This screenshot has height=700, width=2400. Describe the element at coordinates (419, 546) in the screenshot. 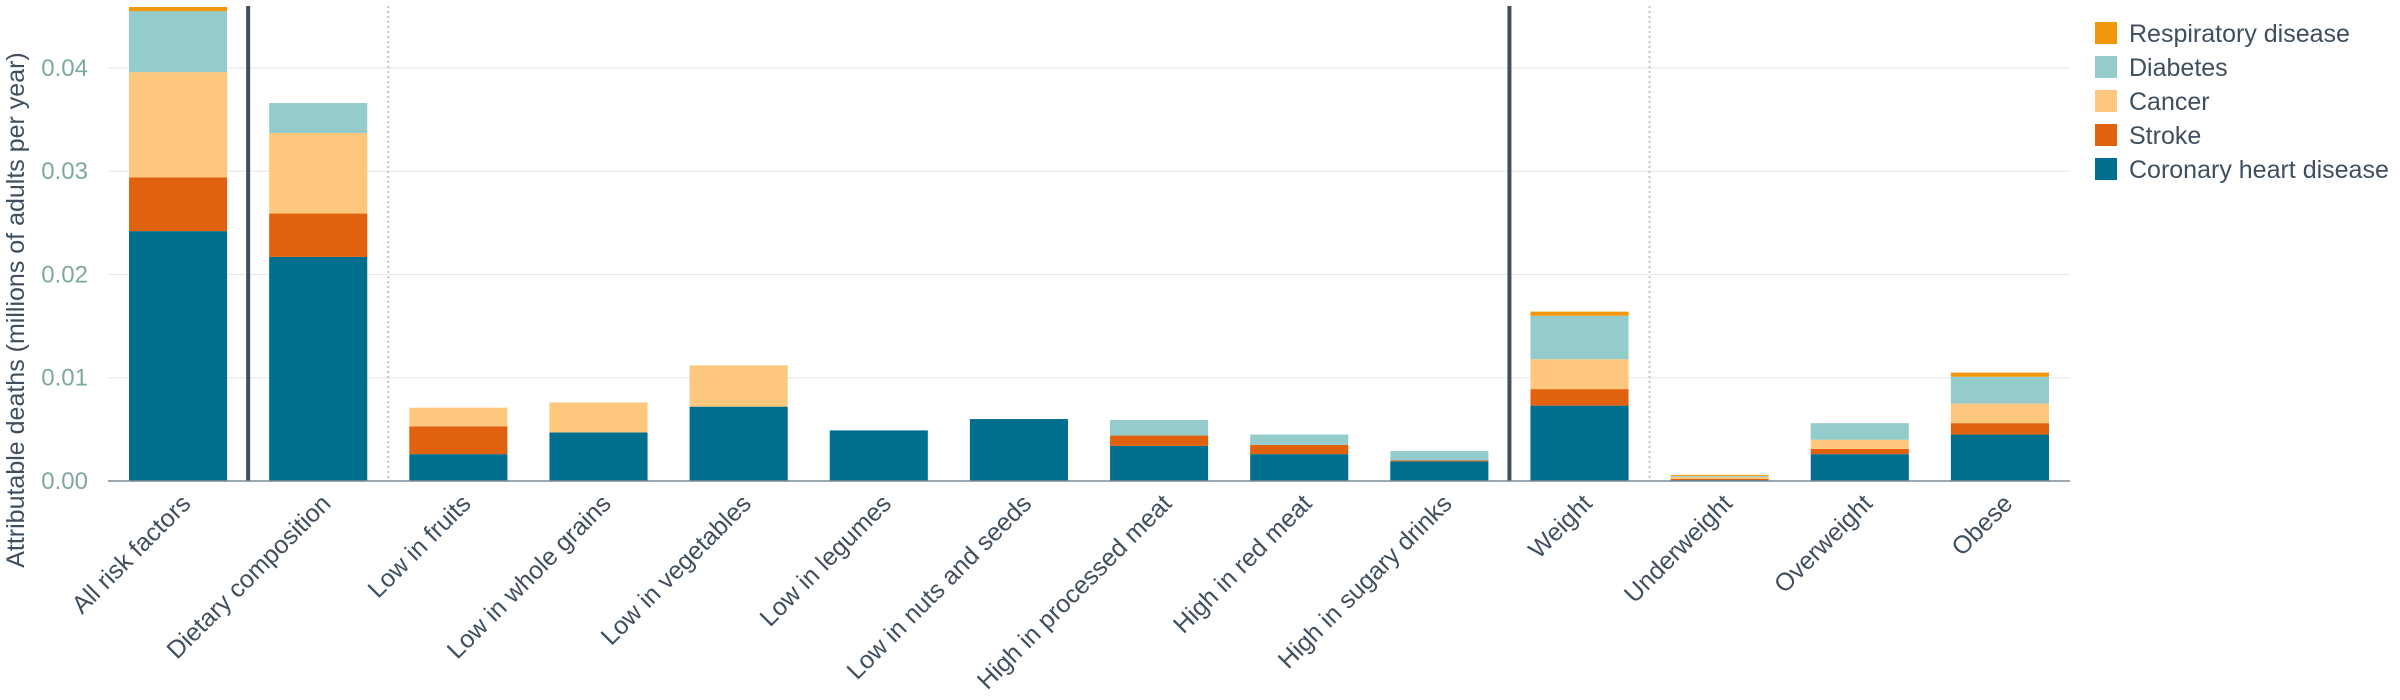

I see `x-tick-label: Low in fruits` at that location.